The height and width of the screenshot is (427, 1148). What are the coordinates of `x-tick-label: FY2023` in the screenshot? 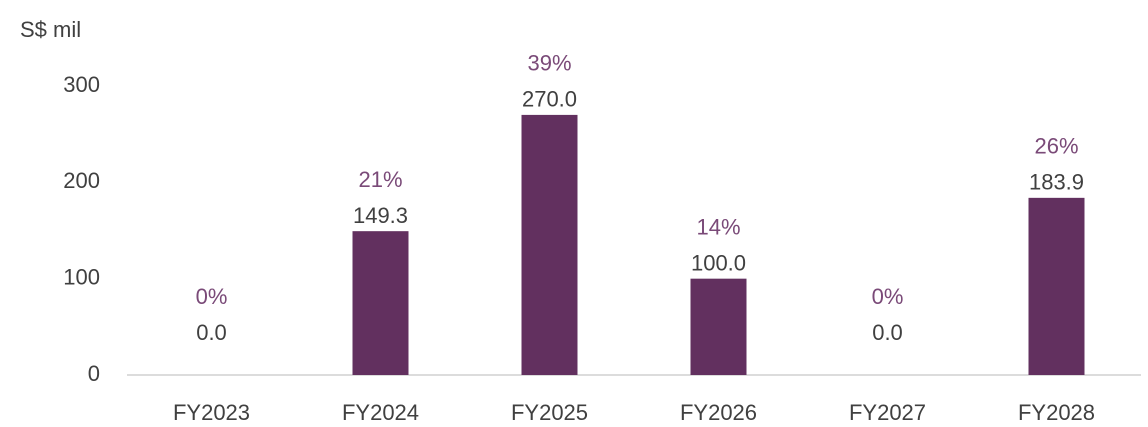 It's located at (211, 412).